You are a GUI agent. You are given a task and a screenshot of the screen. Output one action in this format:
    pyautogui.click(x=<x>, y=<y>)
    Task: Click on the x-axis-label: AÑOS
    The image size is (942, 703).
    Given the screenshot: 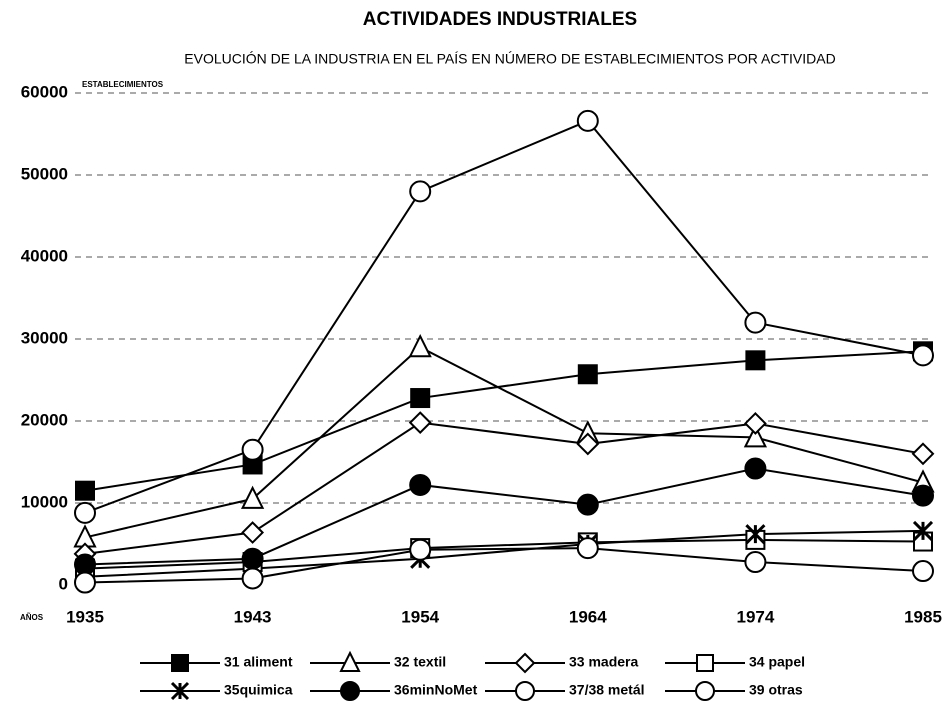 What is the action you would take?
    pyautogui.click(x=32, y=617)
    